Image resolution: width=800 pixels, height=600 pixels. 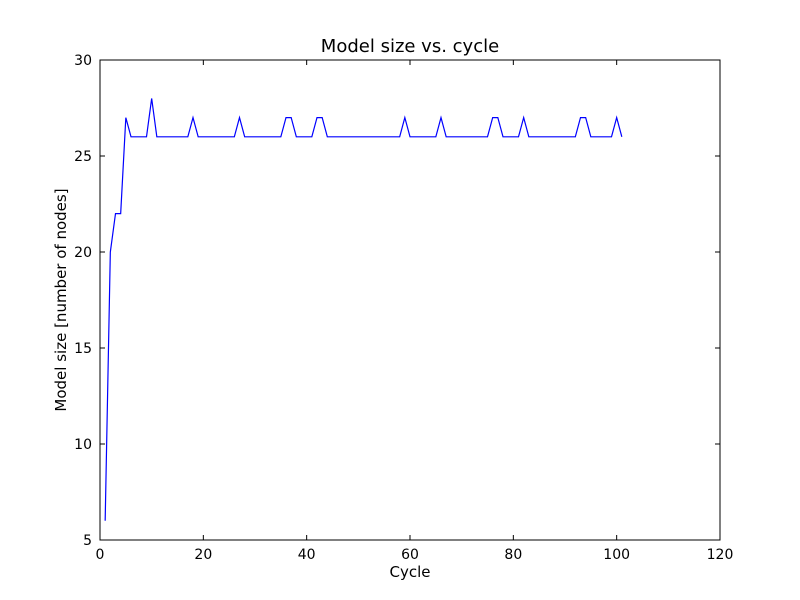 I want to click on x-tick-label: 20, so click(x=203, y=555).